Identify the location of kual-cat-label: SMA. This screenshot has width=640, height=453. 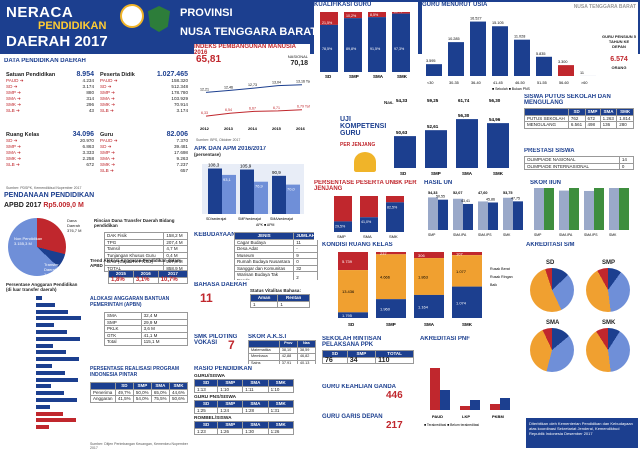
(378, 76).